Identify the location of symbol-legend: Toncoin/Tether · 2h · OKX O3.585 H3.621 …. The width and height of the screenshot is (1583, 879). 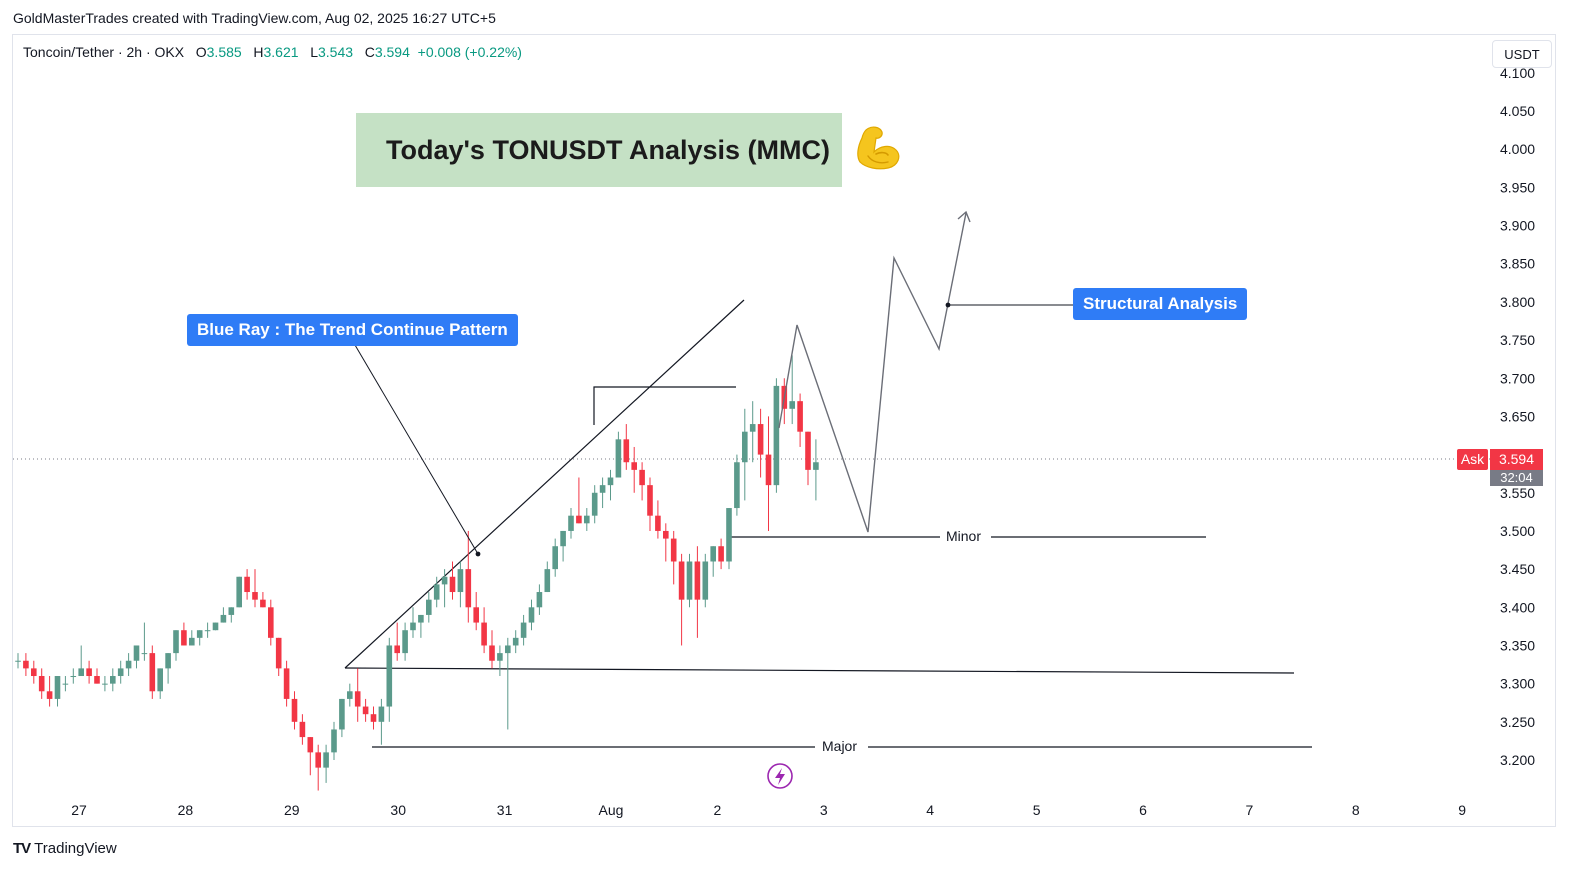
(272, 52).